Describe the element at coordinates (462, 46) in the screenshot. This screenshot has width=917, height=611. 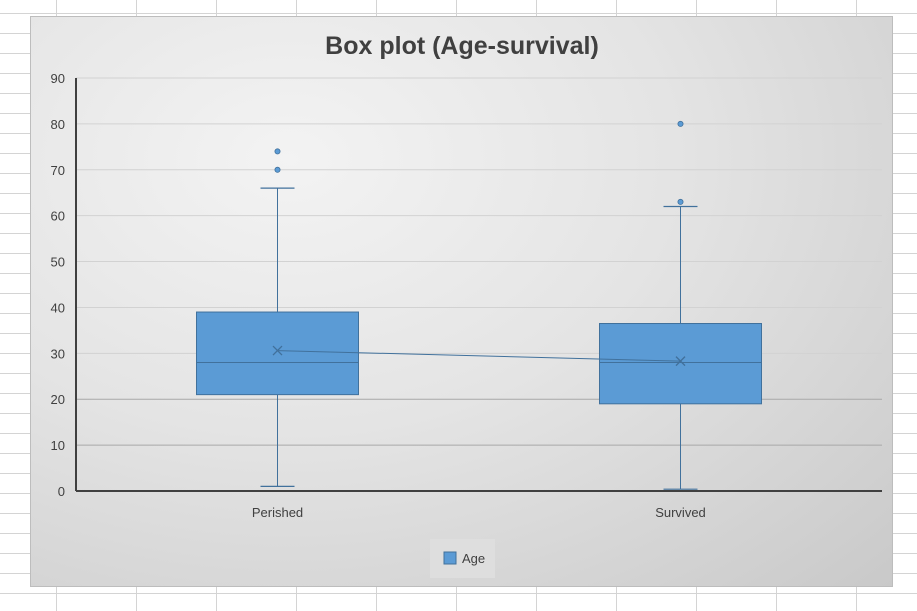
I see `chart-title: Box plot (Age-survival)` at that location.